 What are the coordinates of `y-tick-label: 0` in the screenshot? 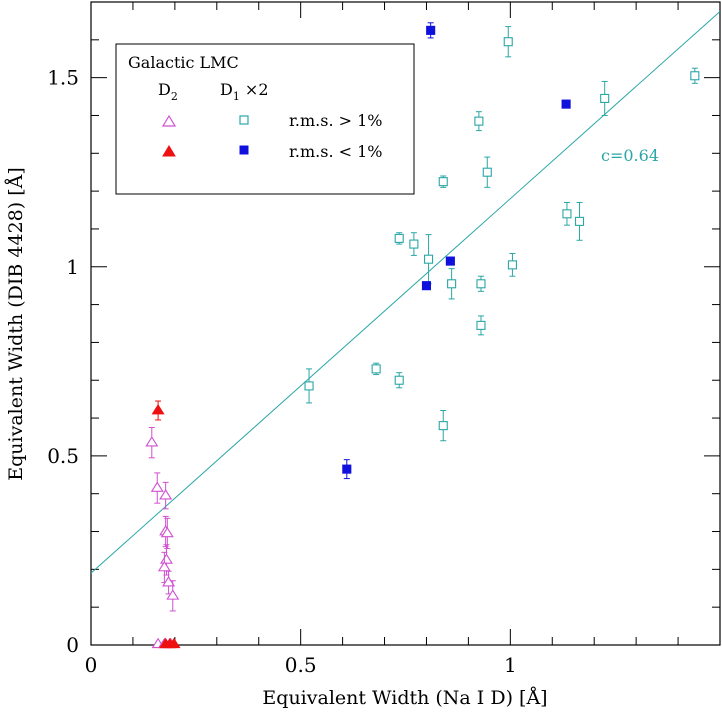 It's located at (72, 645).